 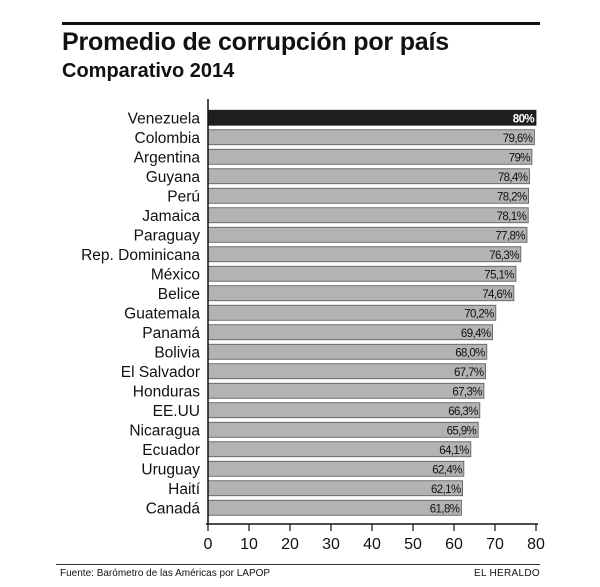 I want to click on category-label: El Salvador, so click(x=160, y=372).